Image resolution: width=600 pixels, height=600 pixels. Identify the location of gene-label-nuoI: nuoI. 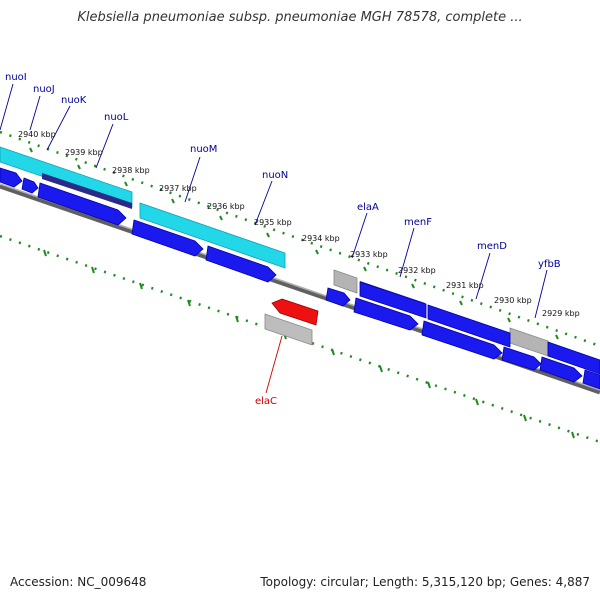
(16, 77).